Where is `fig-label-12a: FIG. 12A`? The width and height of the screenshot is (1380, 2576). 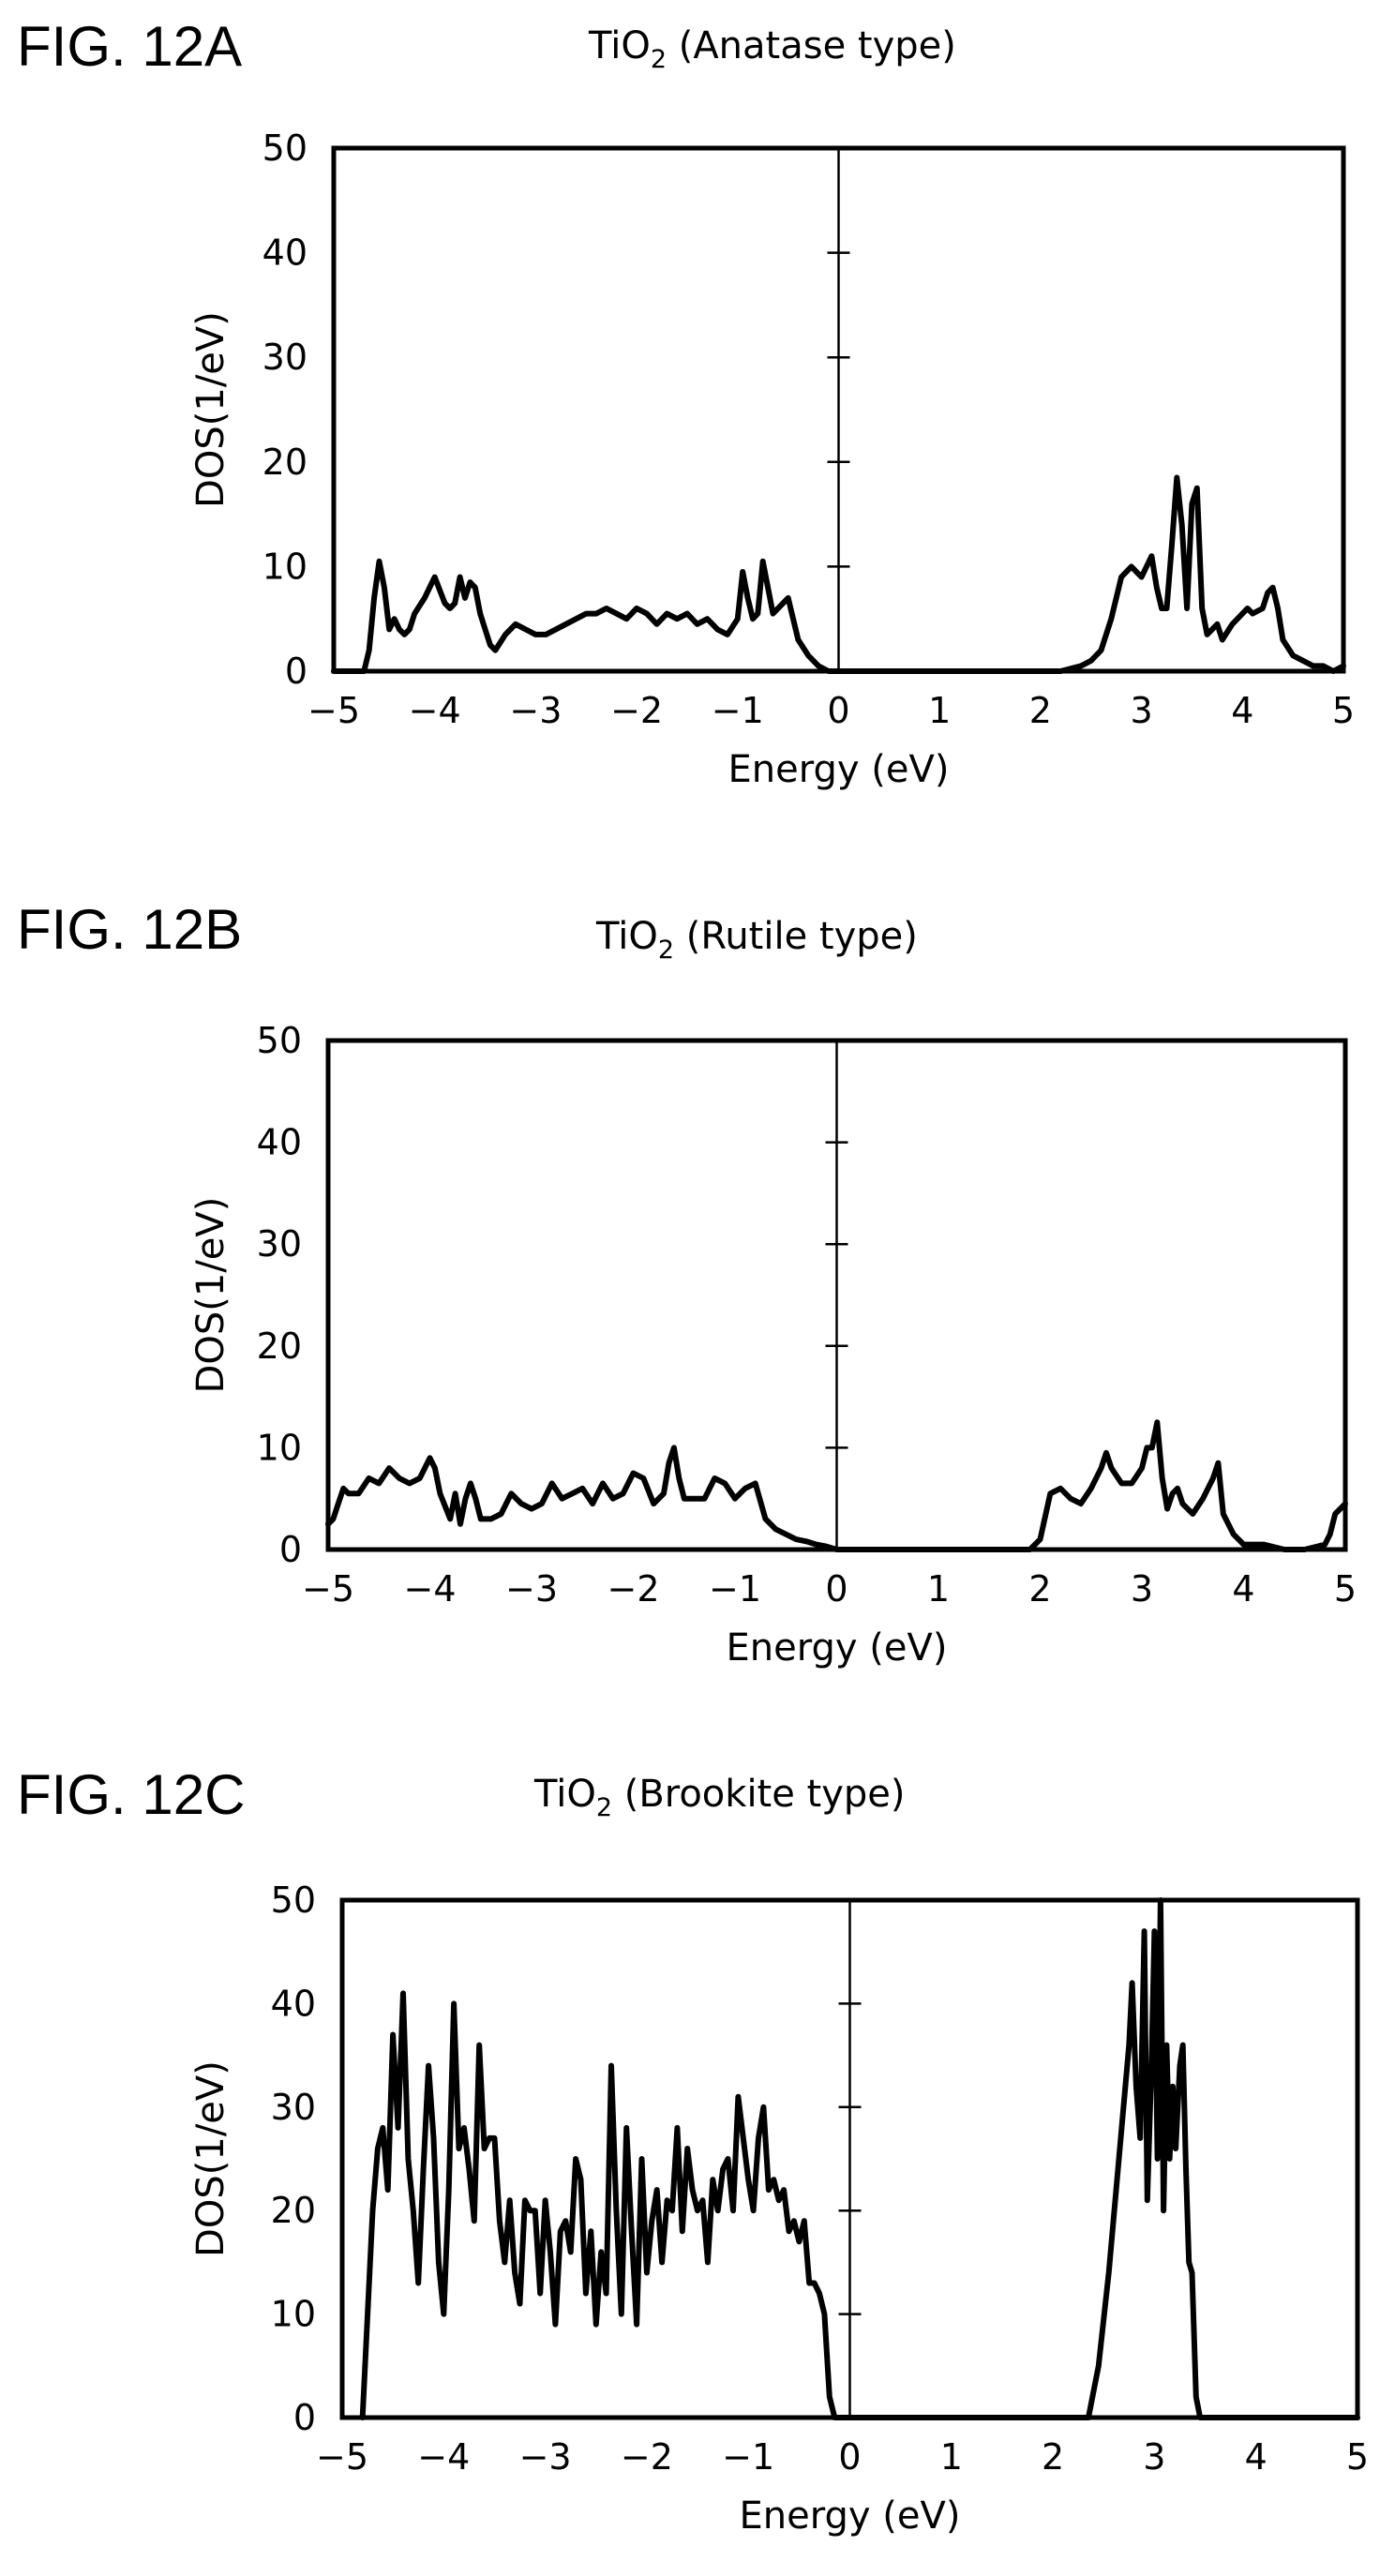
fig-label-12a: FIG. 12A is located at coordinates (129, 47).